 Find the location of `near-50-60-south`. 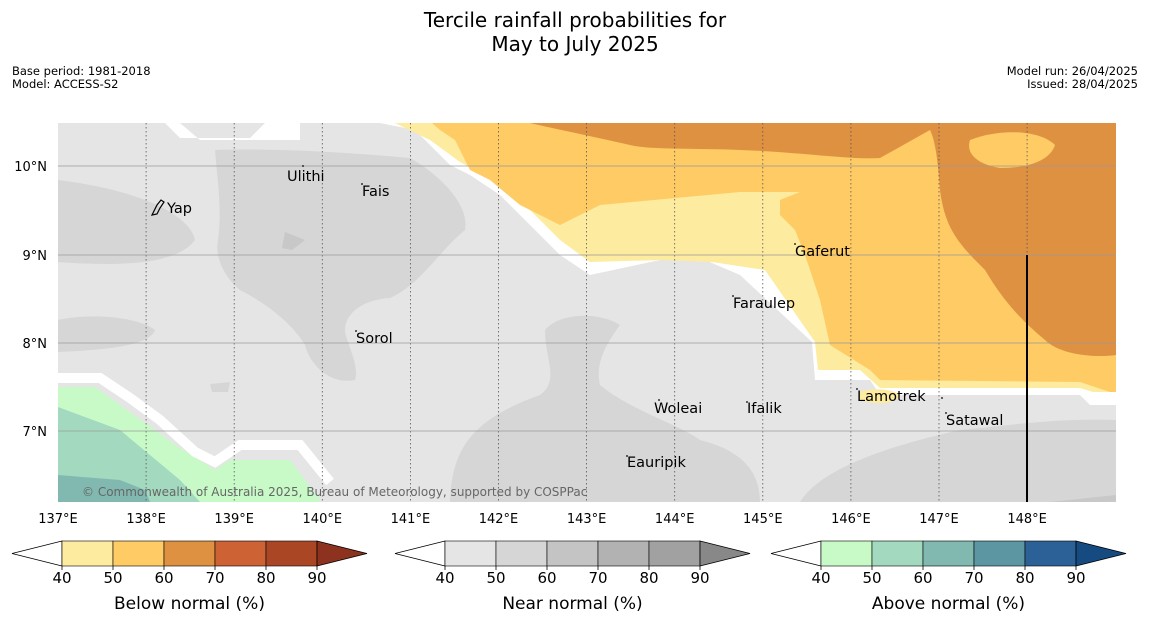

near-50-60-south is located at coordinates (605, 408).